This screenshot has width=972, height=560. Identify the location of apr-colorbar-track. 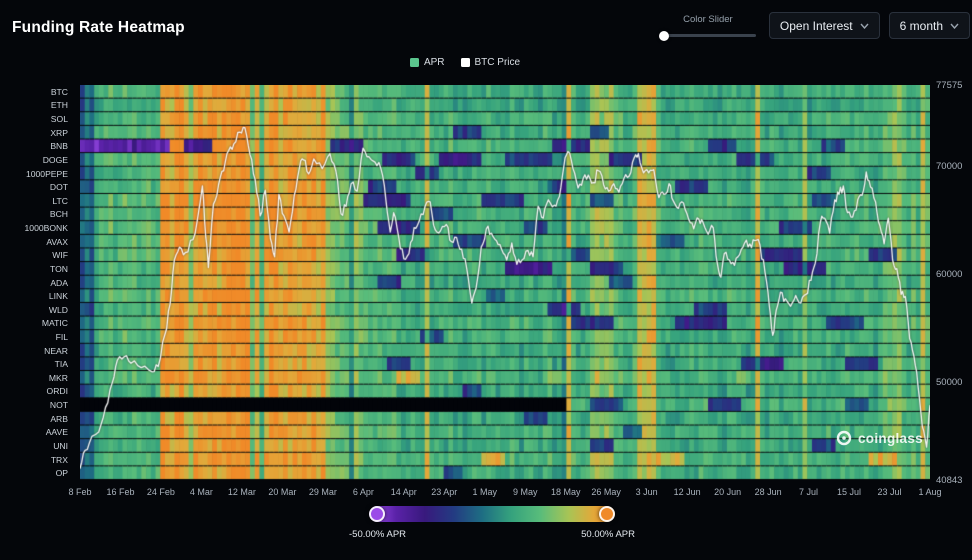
(492, 514).